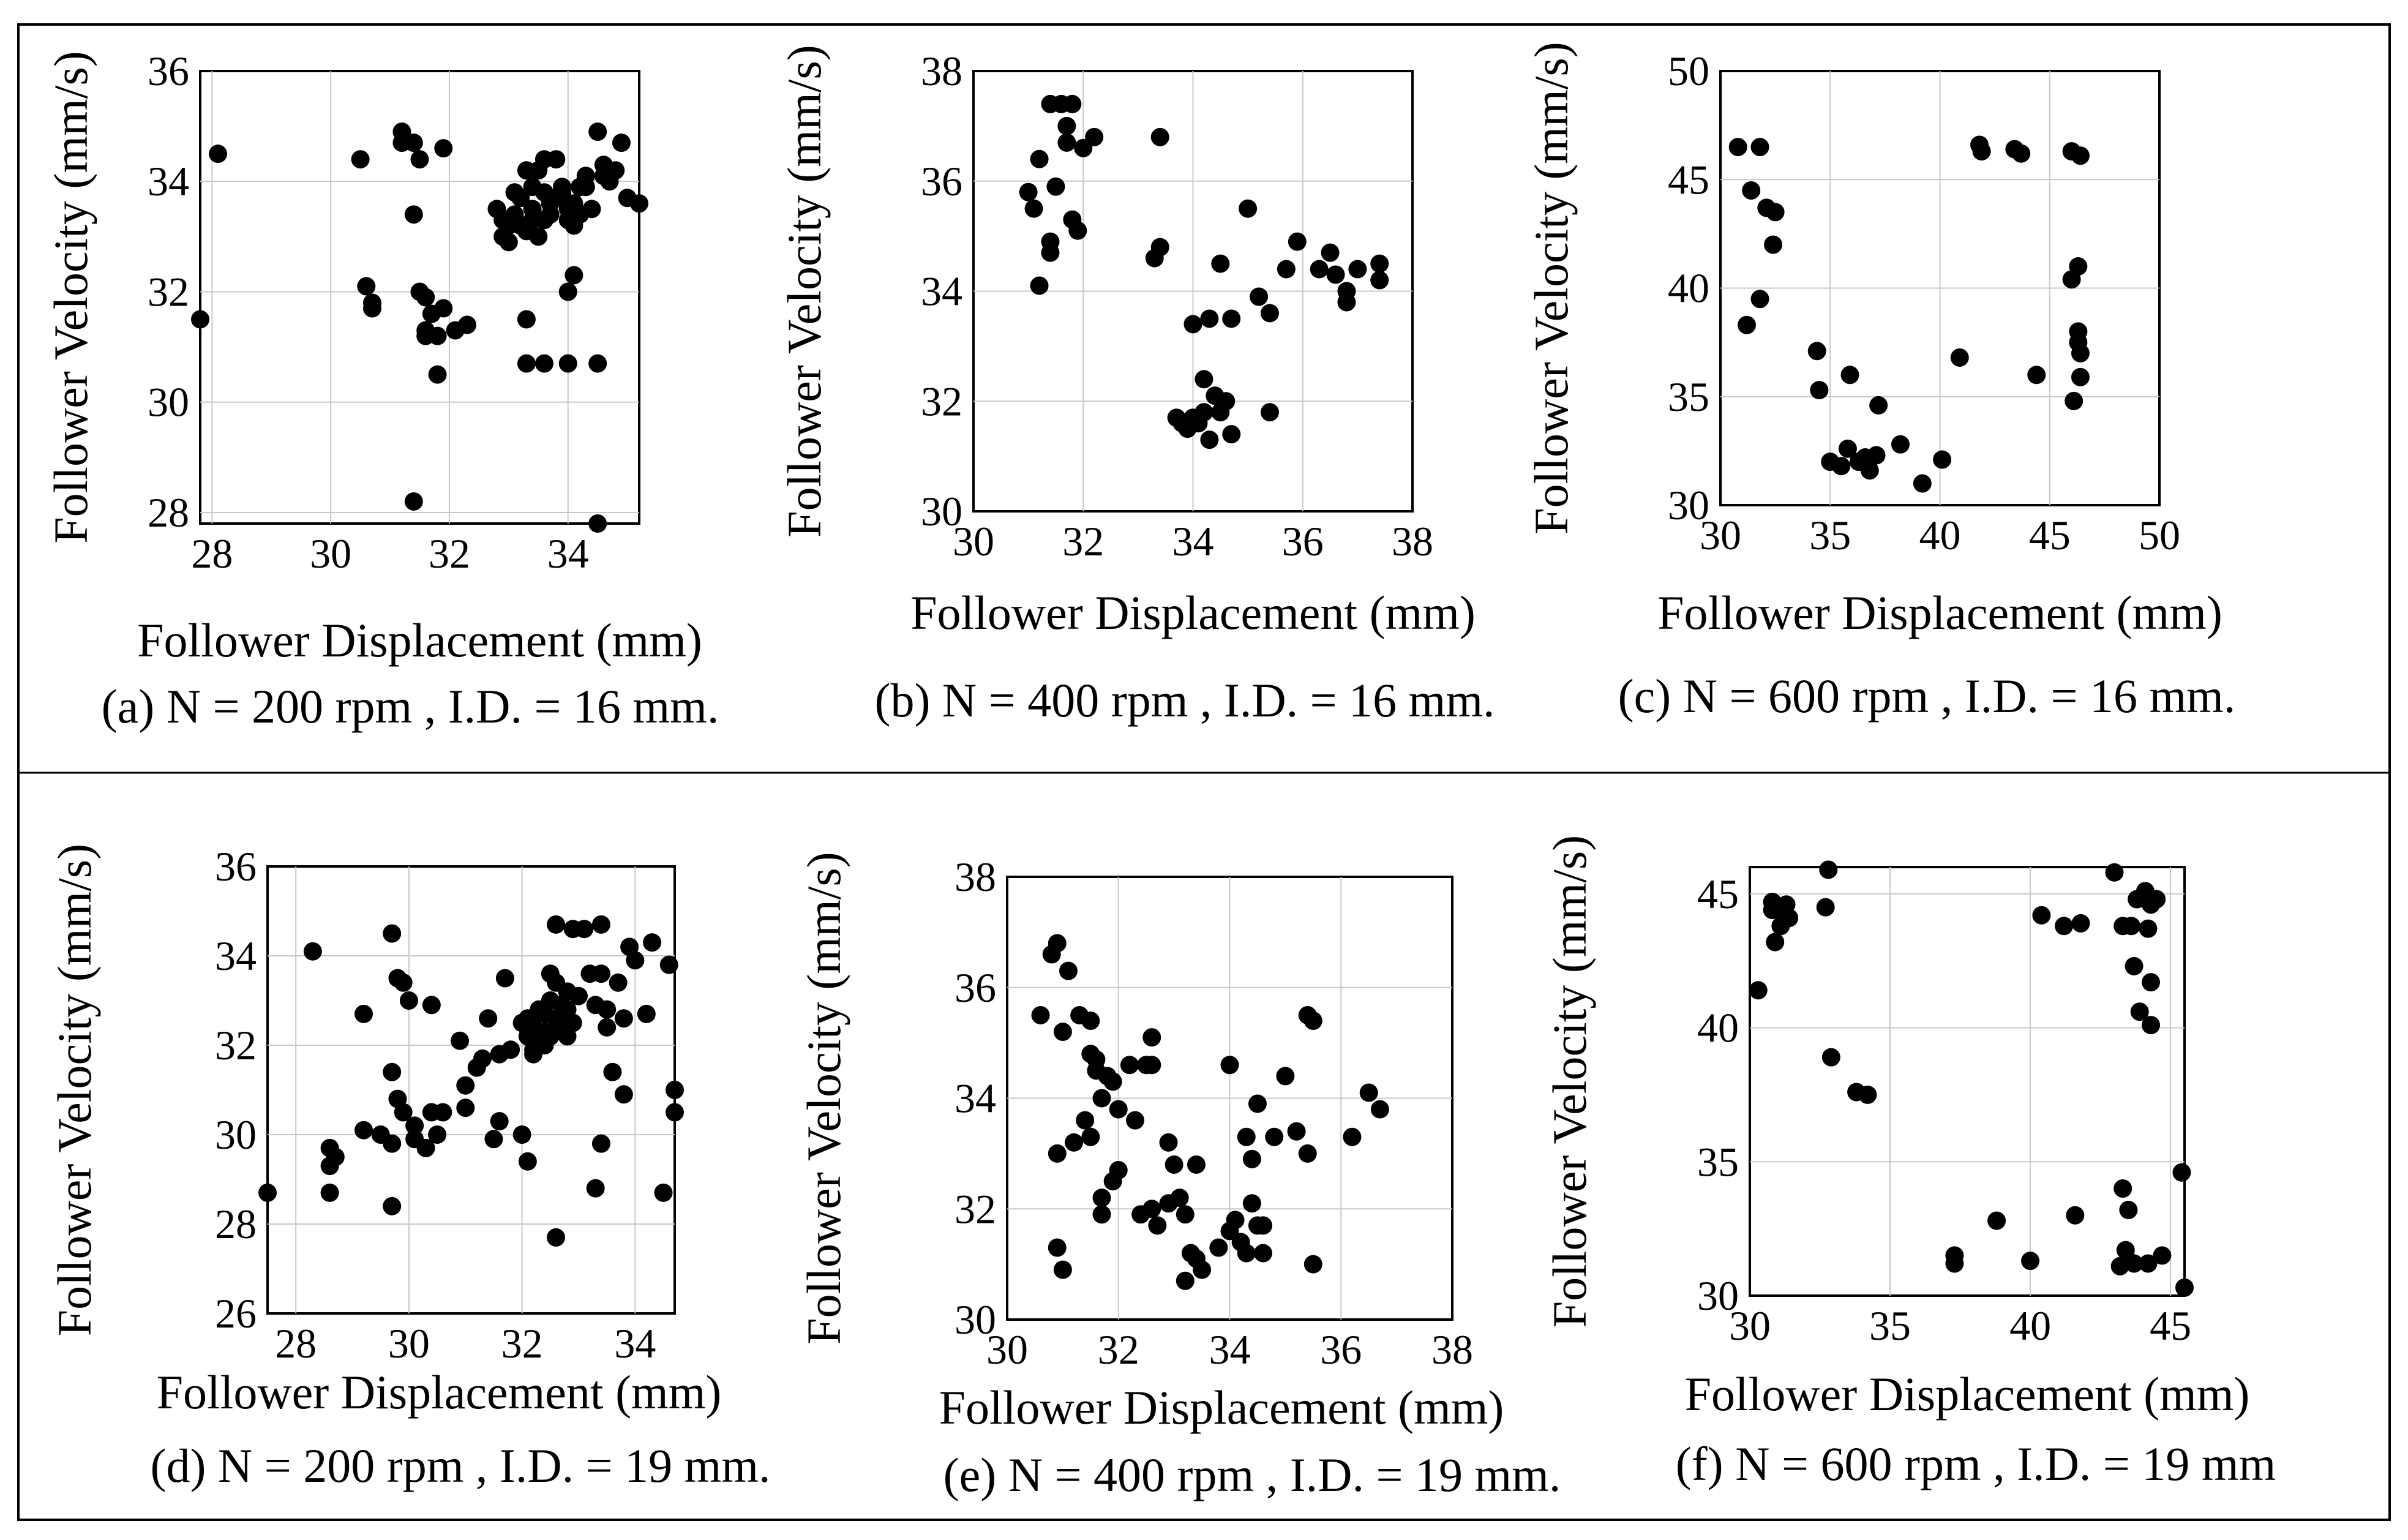 This screenshot has width=2408, height=1540. What do you see at coordinates (1924, 303) in the screenshot?
I see `ticks: 30 35 40 45 50 30 35 40 45 50` at bounding box center [1924, 303].